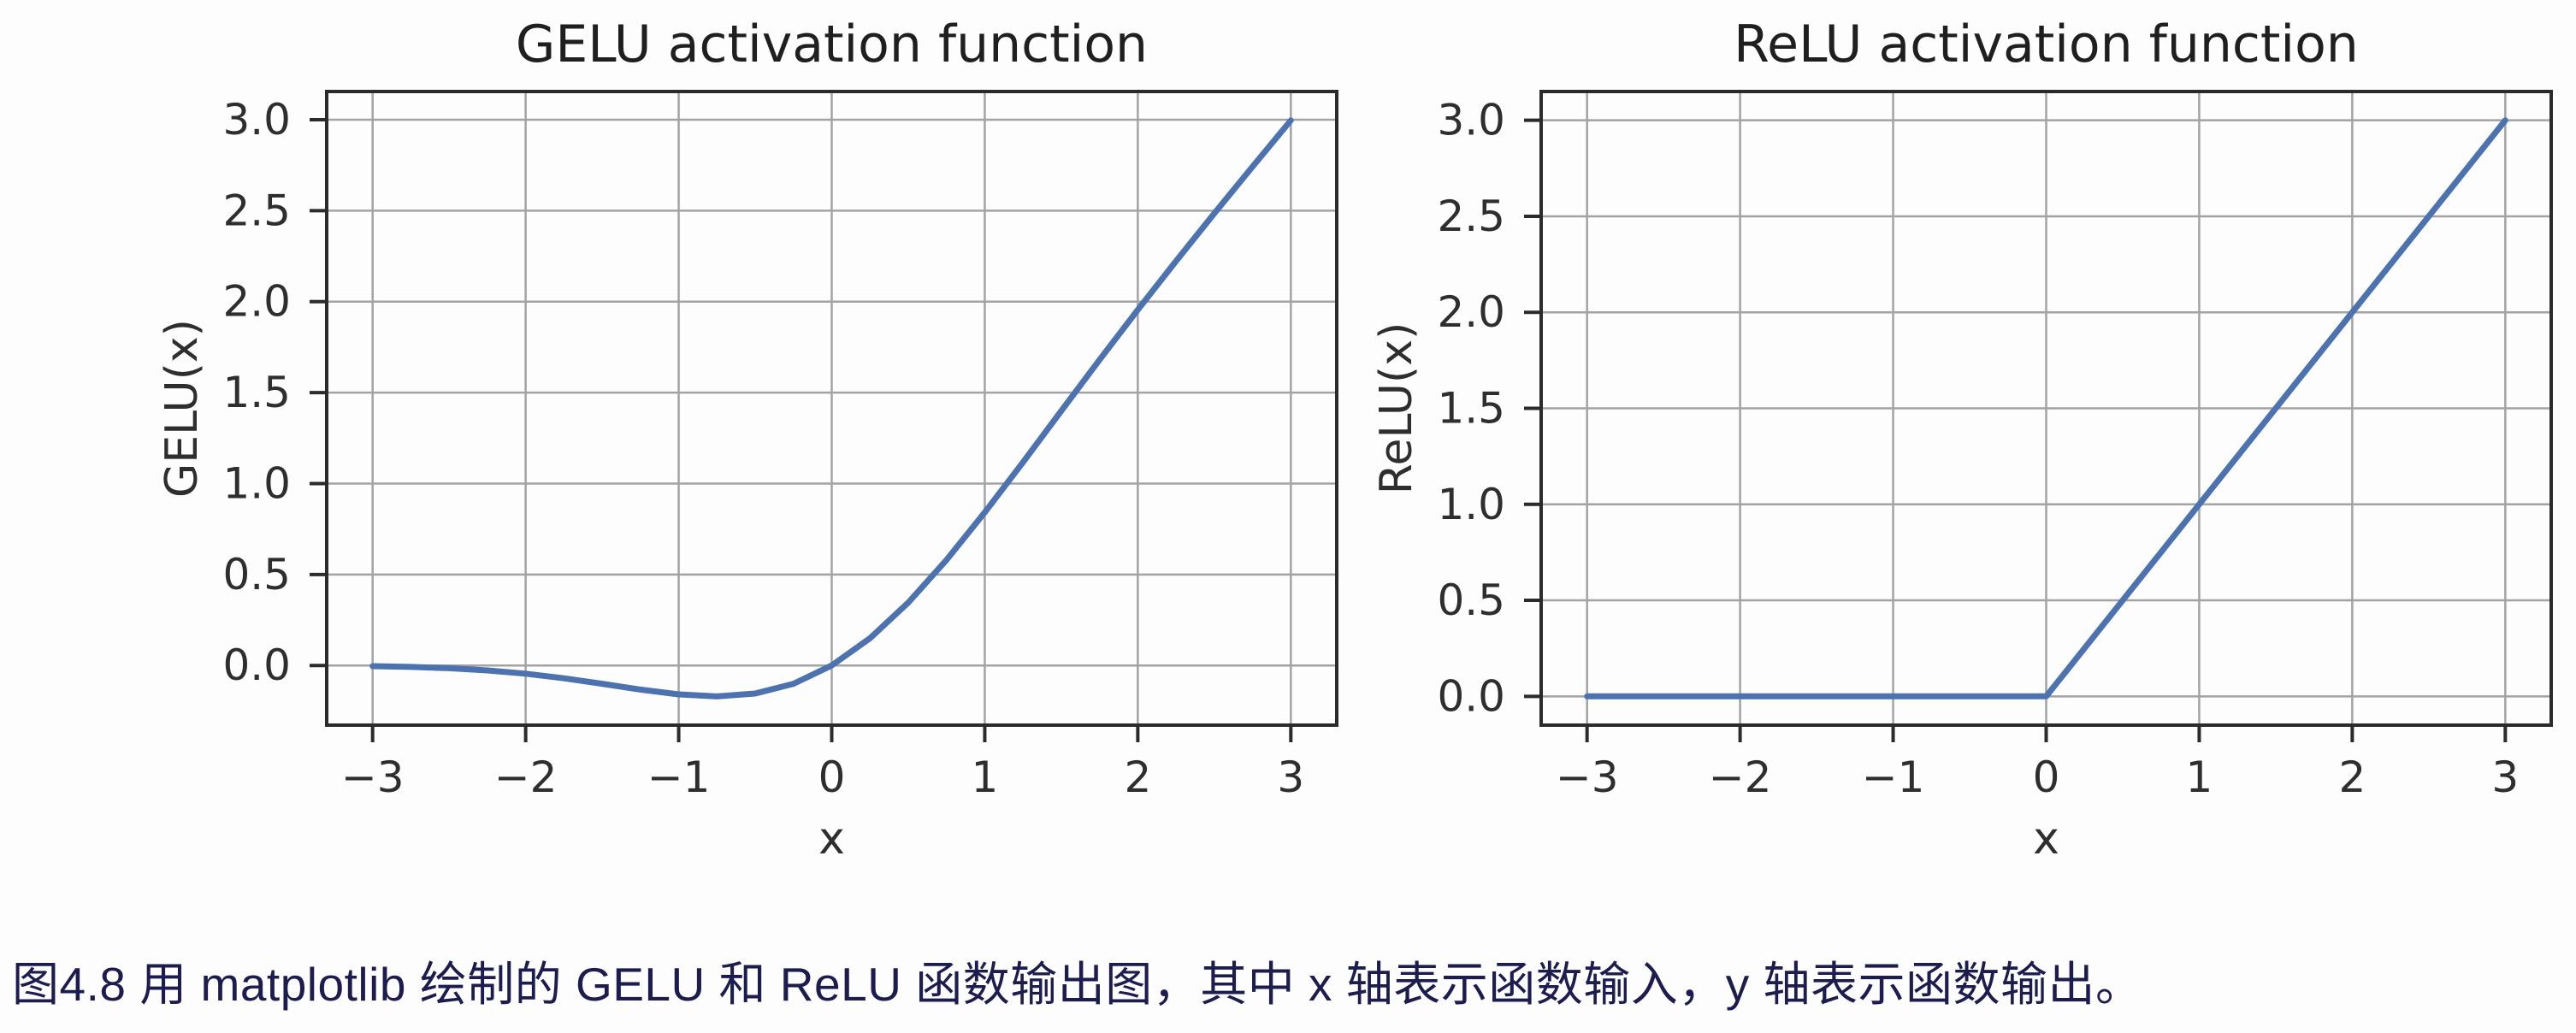  I want to click on y-axis-label: GELU(x), so click(182, 408).